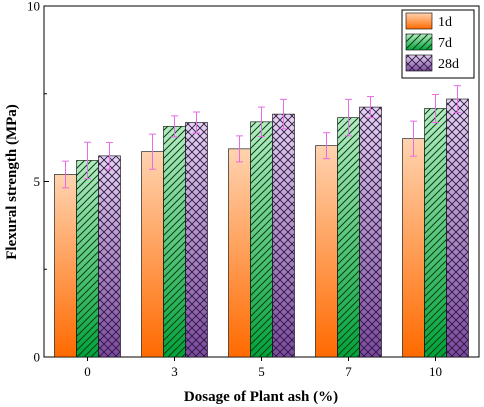  Describe the element at coordinates (37, 181) in the screenshot. I see `y-tick-label-5: 5` at that location.